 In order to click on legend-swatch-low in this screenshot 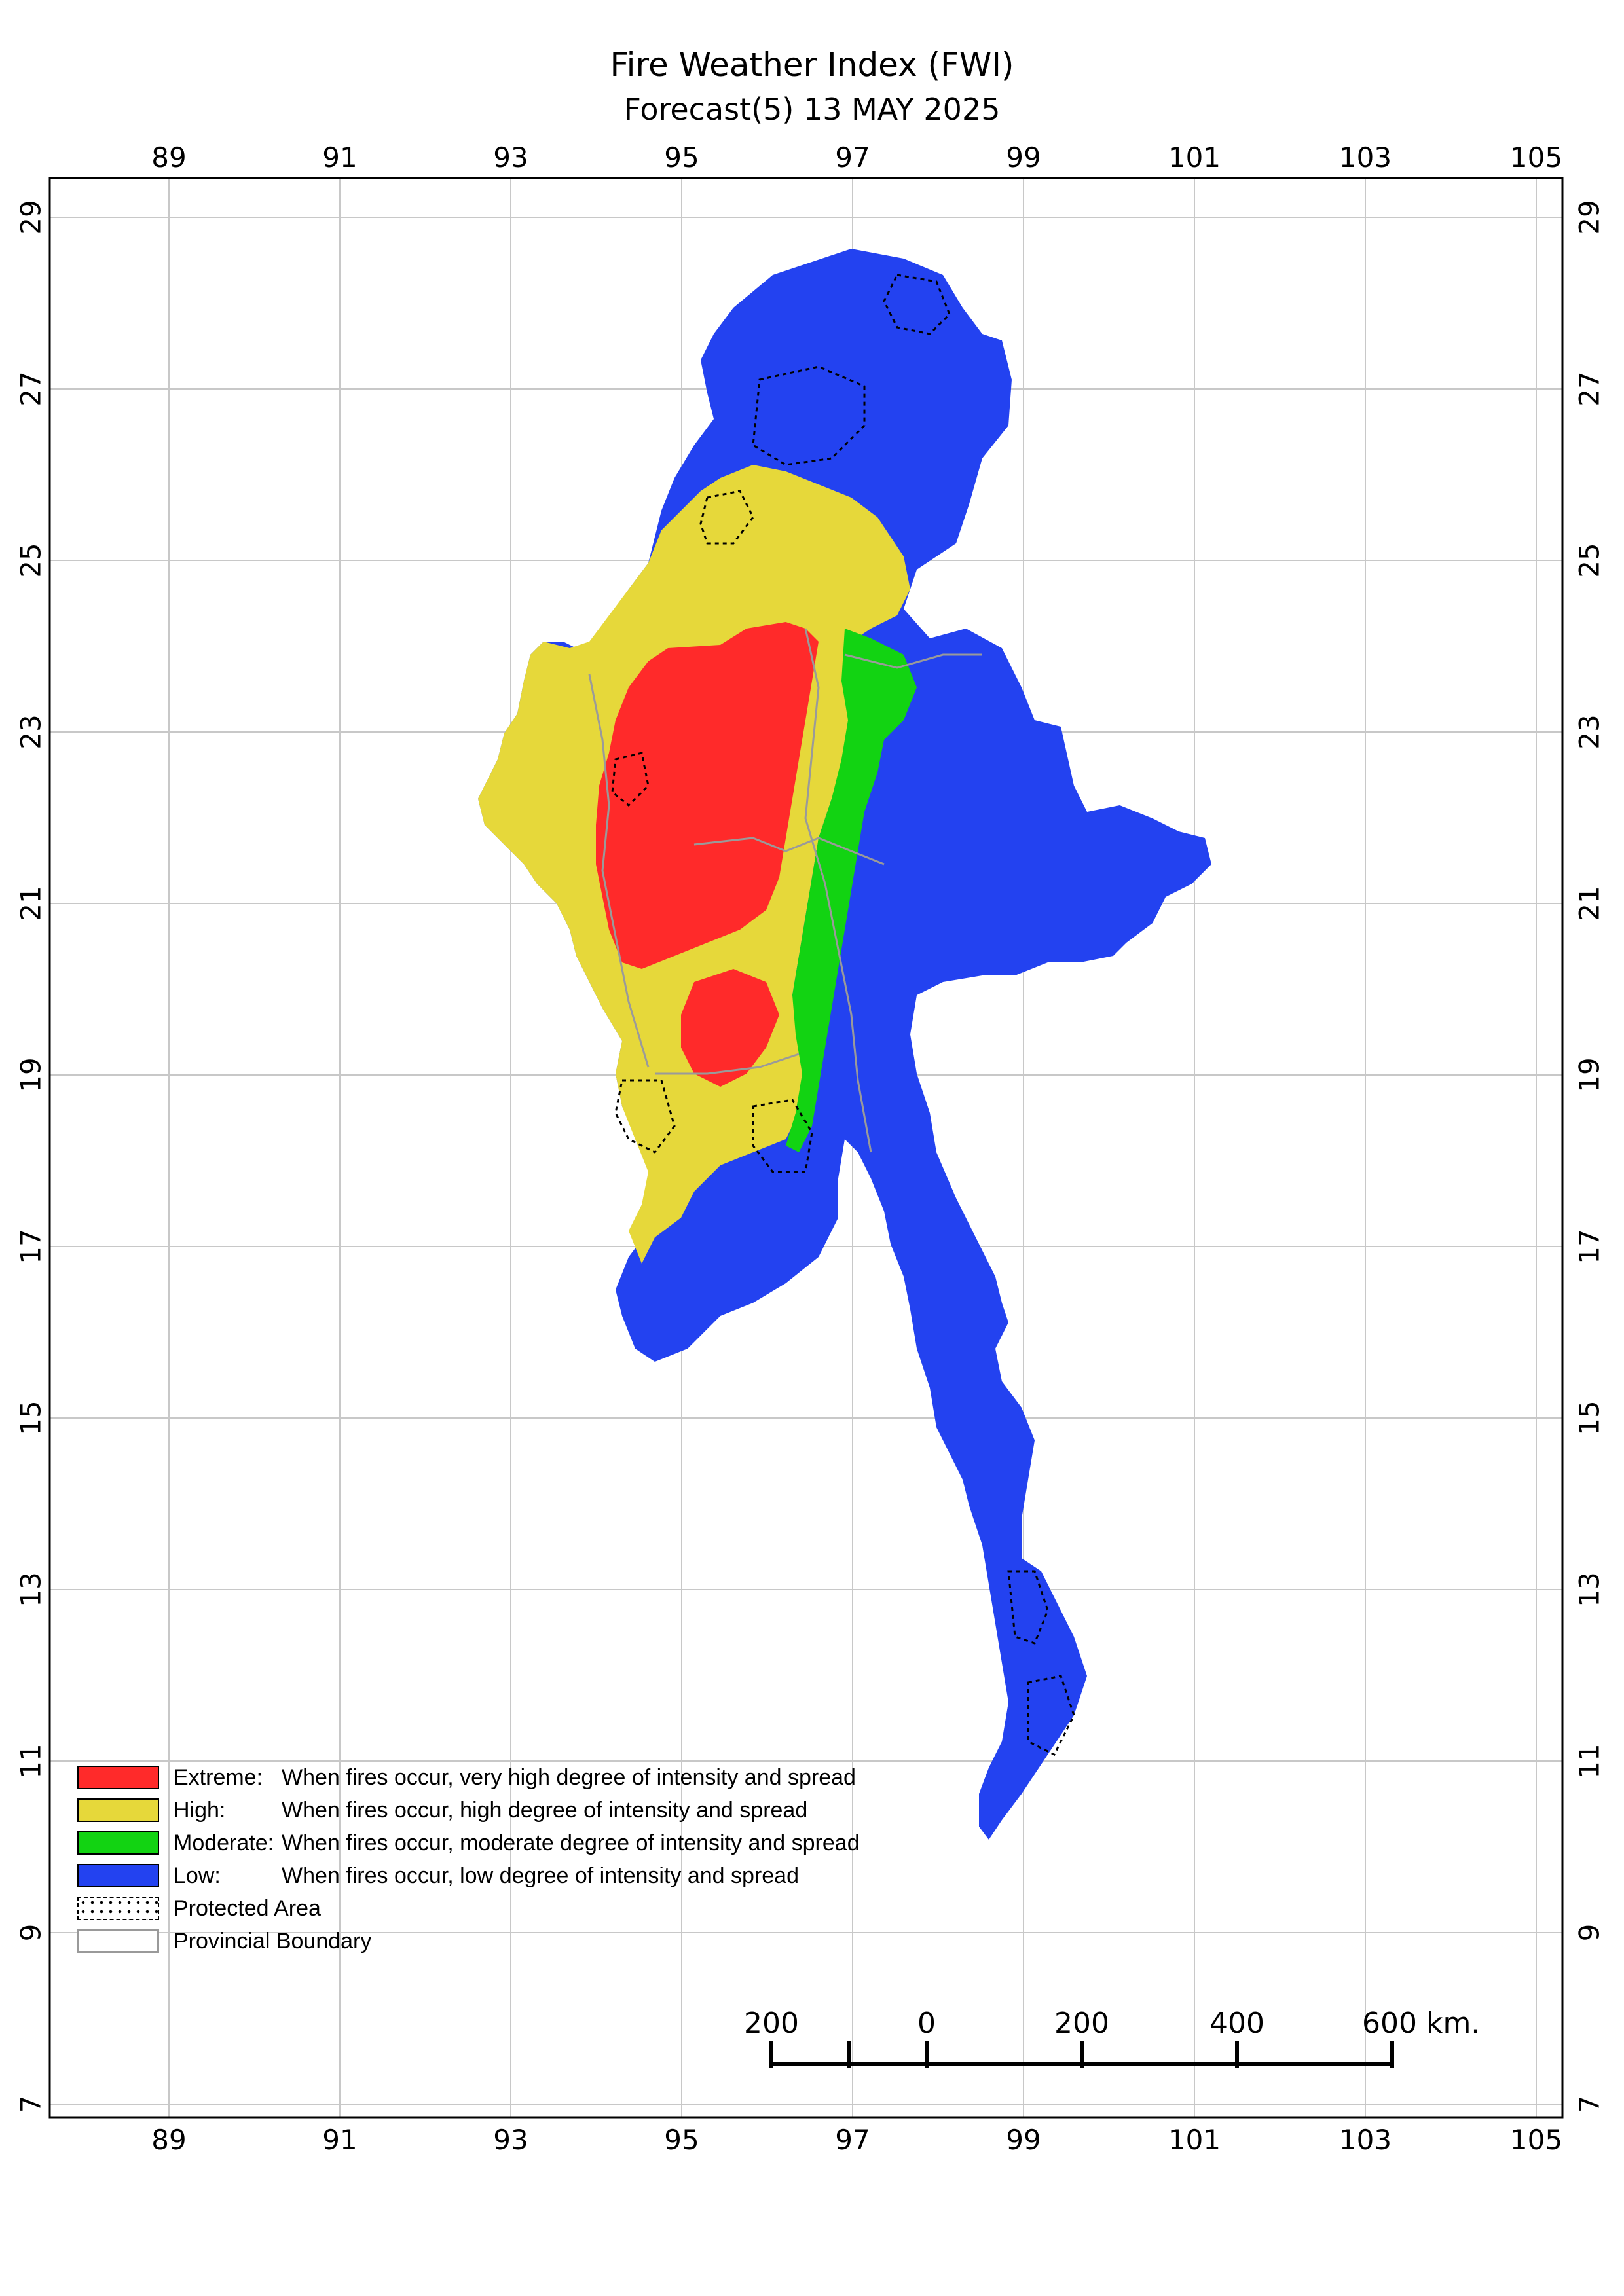, I will do `click(118, 1875)`.